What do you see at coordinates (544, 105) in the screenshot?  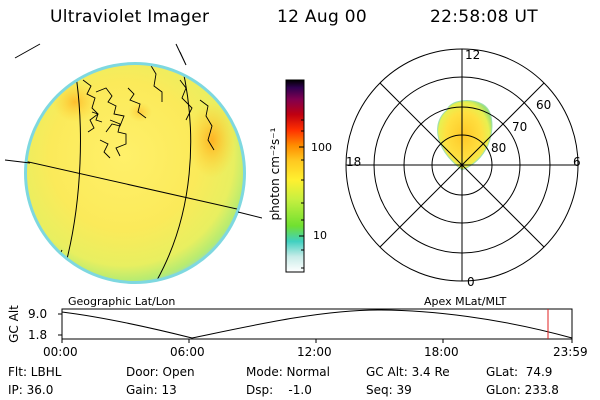 I see `mlat-label-60: 60` at bounding box center [544, 105].